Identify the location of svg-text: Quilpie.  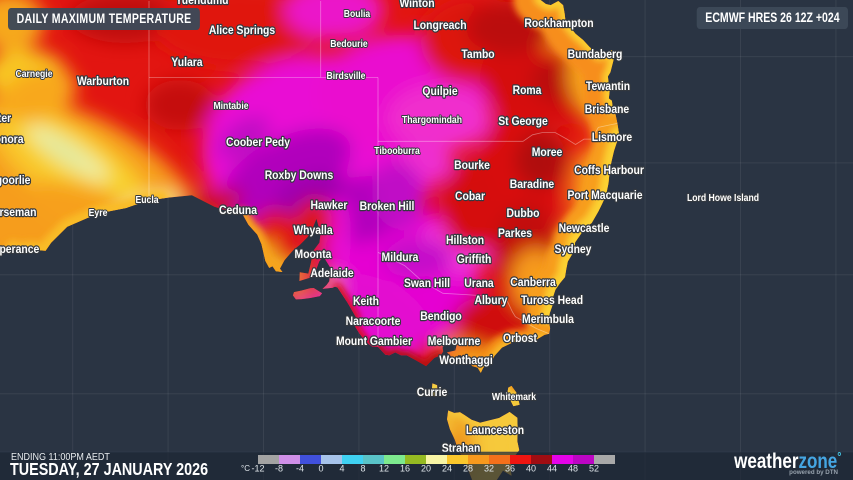
(439, 91).